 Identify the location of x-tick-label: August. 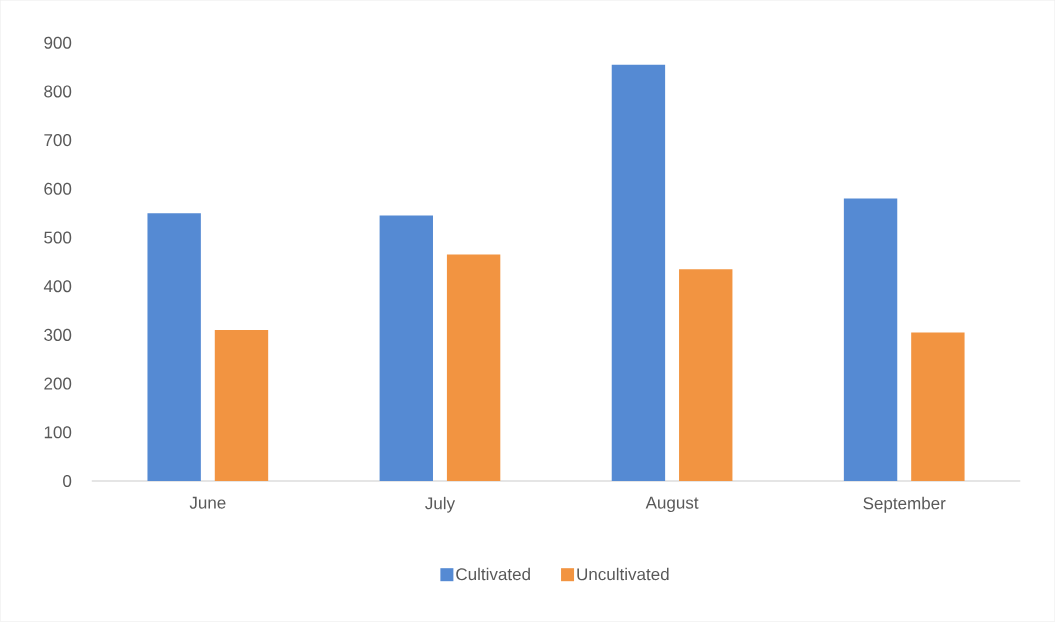
(672, 504).